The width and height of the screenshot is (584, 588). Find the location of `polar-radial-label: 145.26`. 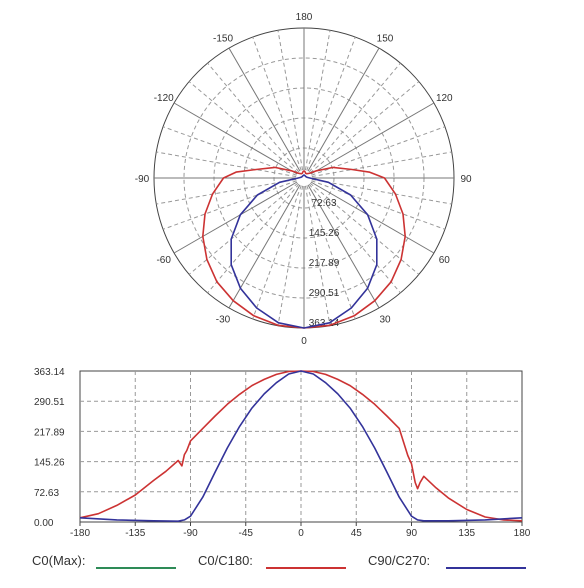

polar-radial-label: 145.26 is located at coordinates (324, 233).